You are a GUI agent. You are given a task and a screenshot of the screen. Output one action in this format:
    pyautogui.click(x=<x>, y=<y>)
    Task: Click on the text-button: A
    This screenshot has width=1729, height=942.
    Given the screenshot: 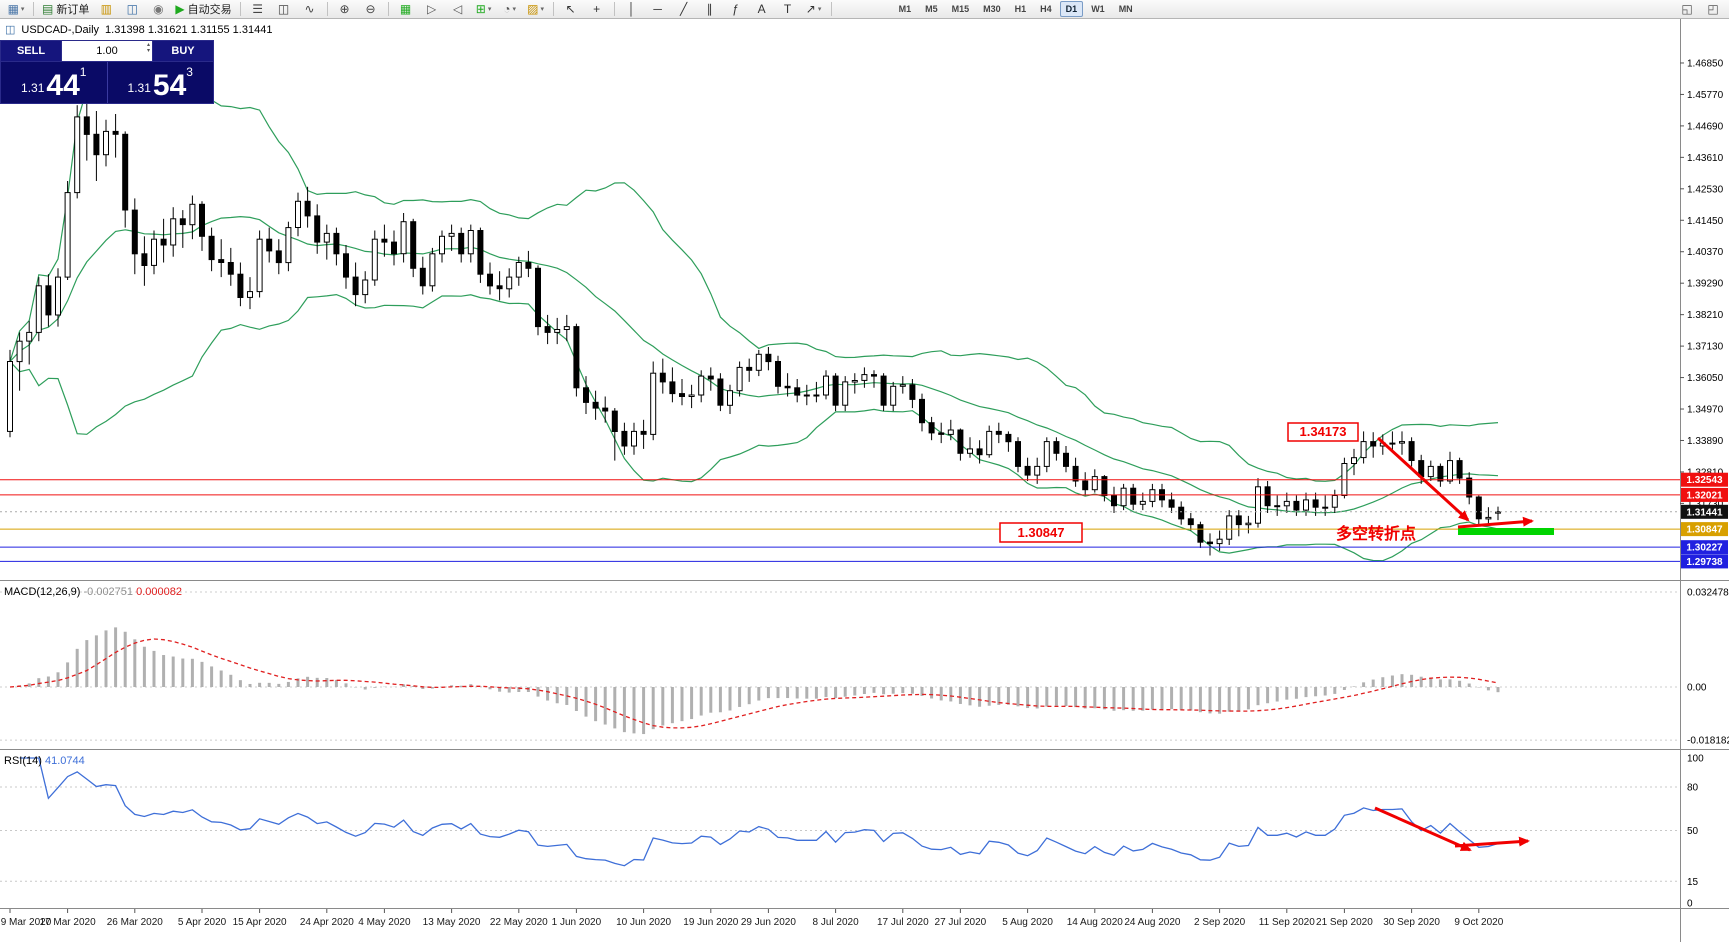 What is the action you would take?
    pyautogui.click(x=762, y=9)
    